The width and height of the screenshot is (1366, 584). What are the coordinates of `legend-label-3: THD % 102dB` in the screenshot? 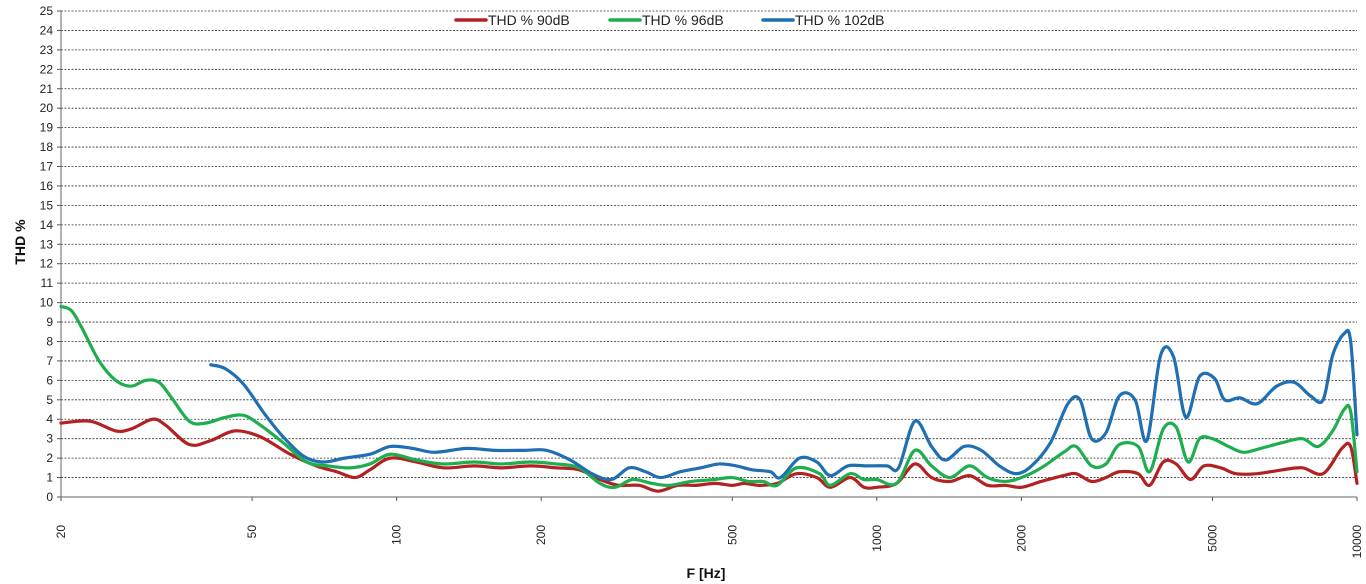 It's located at (839, 20).